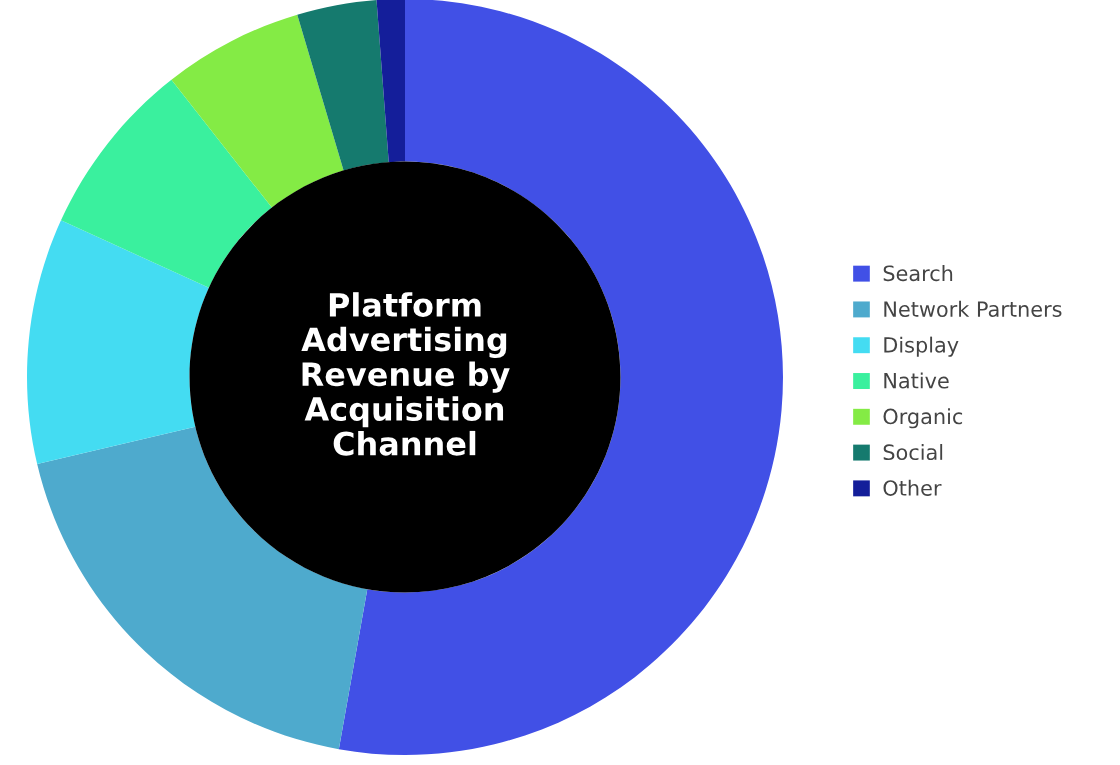  Describe the element at coordinates (405, 374) in the screenshot. I see `text: Platform Advertising Revenue by Acquisition Channel` at that location.